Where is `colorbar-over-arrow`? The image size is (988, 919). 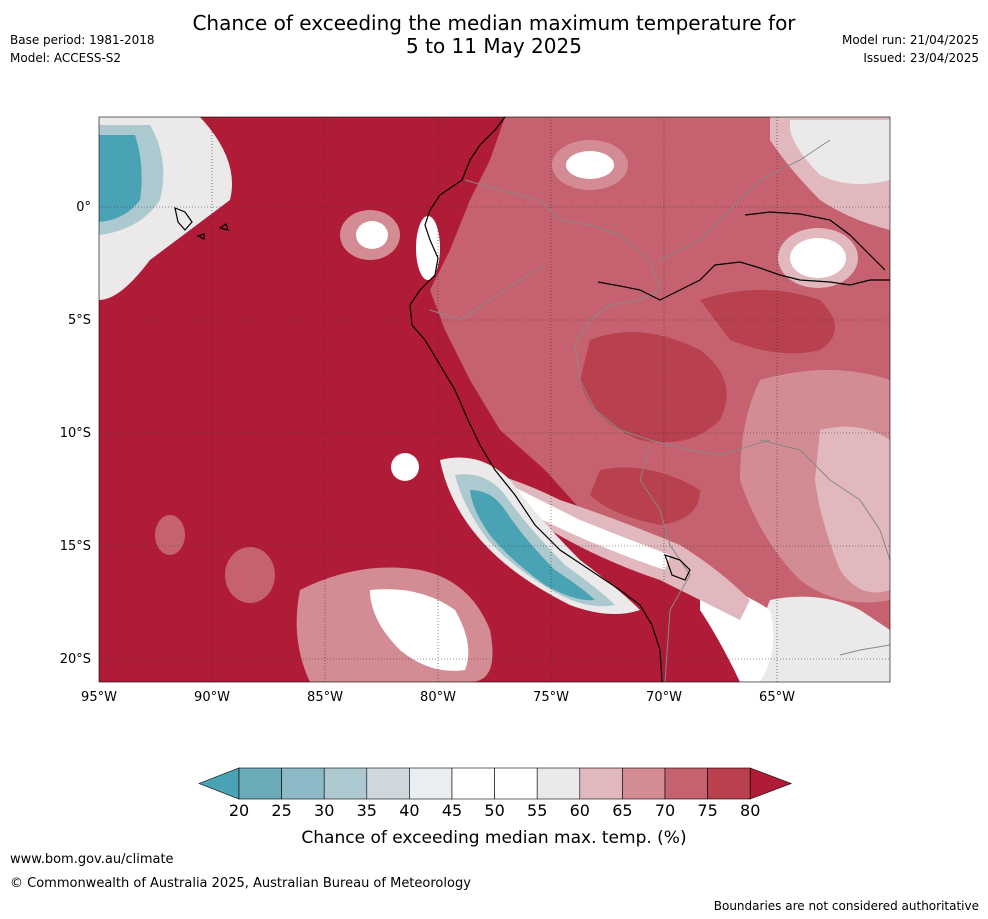
colorbar-over-arrow is located at coordinates (771, 783).